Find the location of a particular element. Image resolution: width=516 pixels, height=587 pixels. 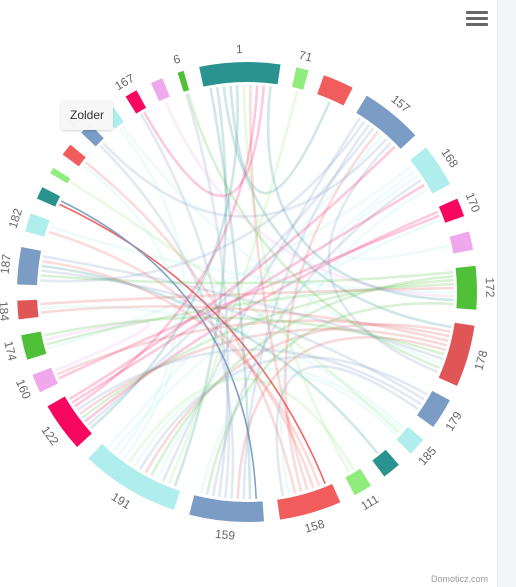

node-n-pink-b is located at coordinates (160, 90).